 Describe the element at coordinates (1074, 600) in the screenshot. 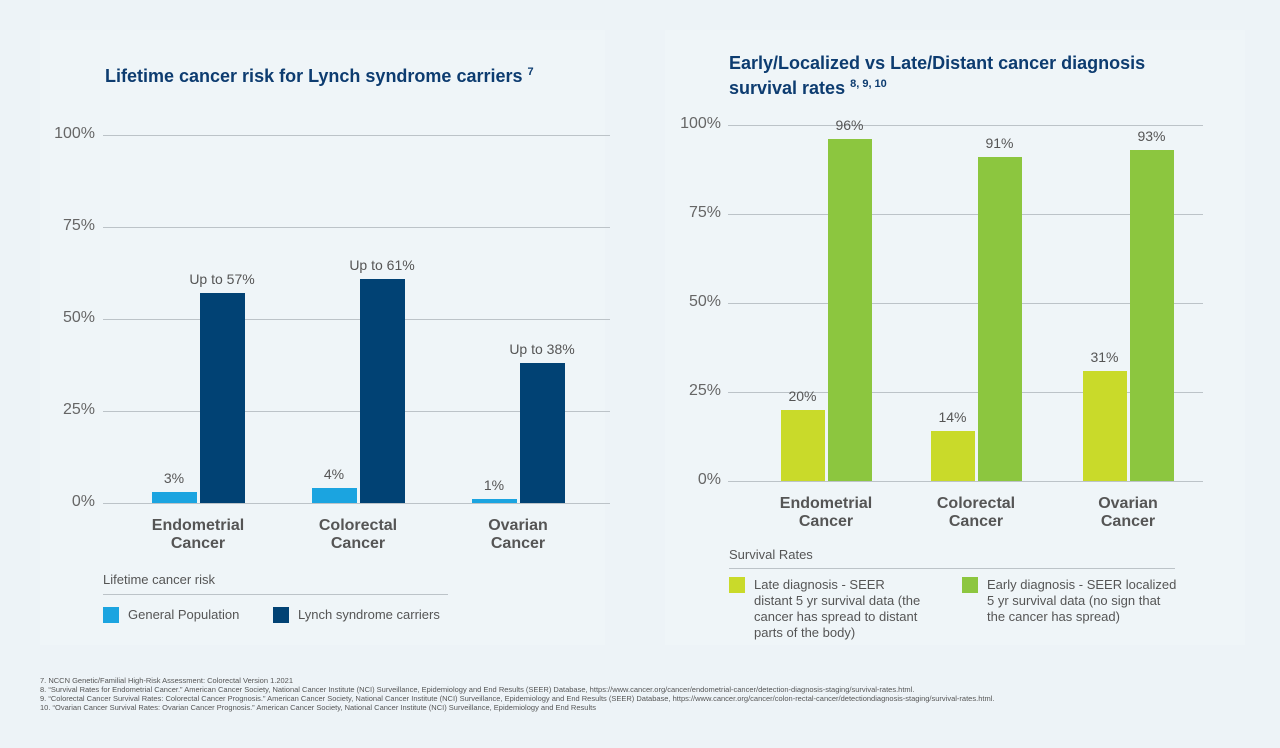

I see `legend-label-line: 5 yr survival data (no sign that` at that location.